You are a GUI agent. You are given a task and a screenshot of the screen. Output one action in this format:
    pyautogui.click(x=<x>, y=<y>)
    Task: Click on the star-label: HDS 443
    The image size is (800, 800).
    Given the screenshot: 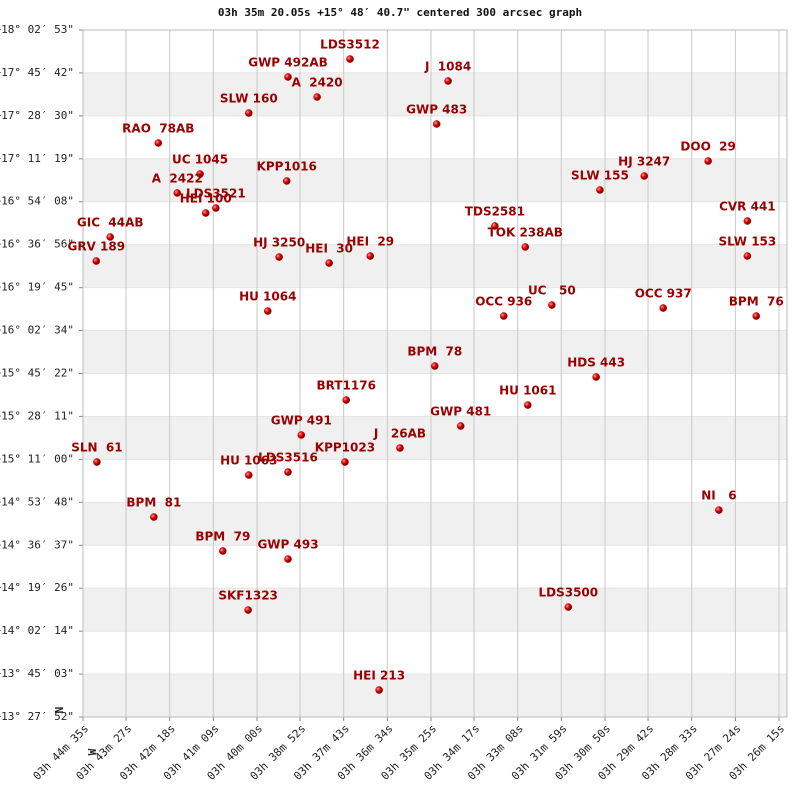 What is the action you would take?
    pyautogui.click(x=596, y=363)
    